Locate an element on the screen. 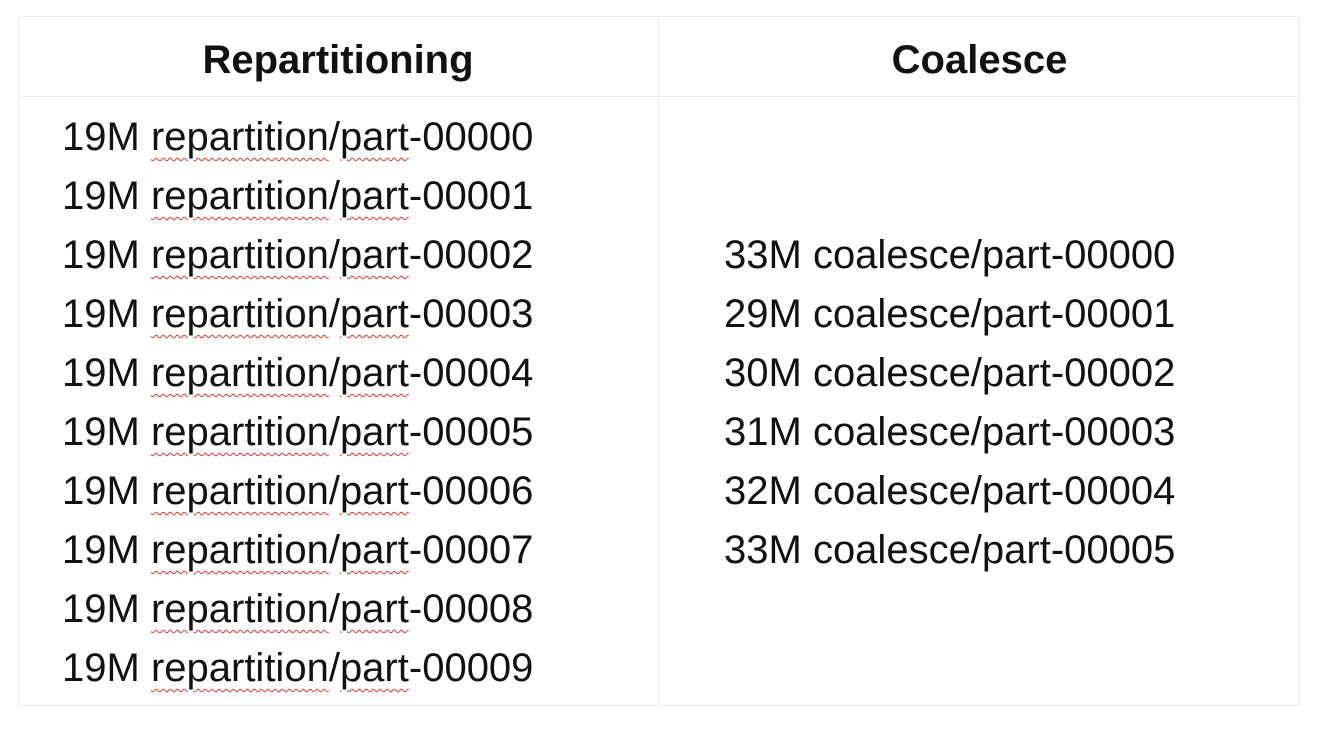 The height and width of the screenshot is (733, 1318). coalesce-file-row: 33M coalesce/part-00005 is located at coordinates (949, 550).